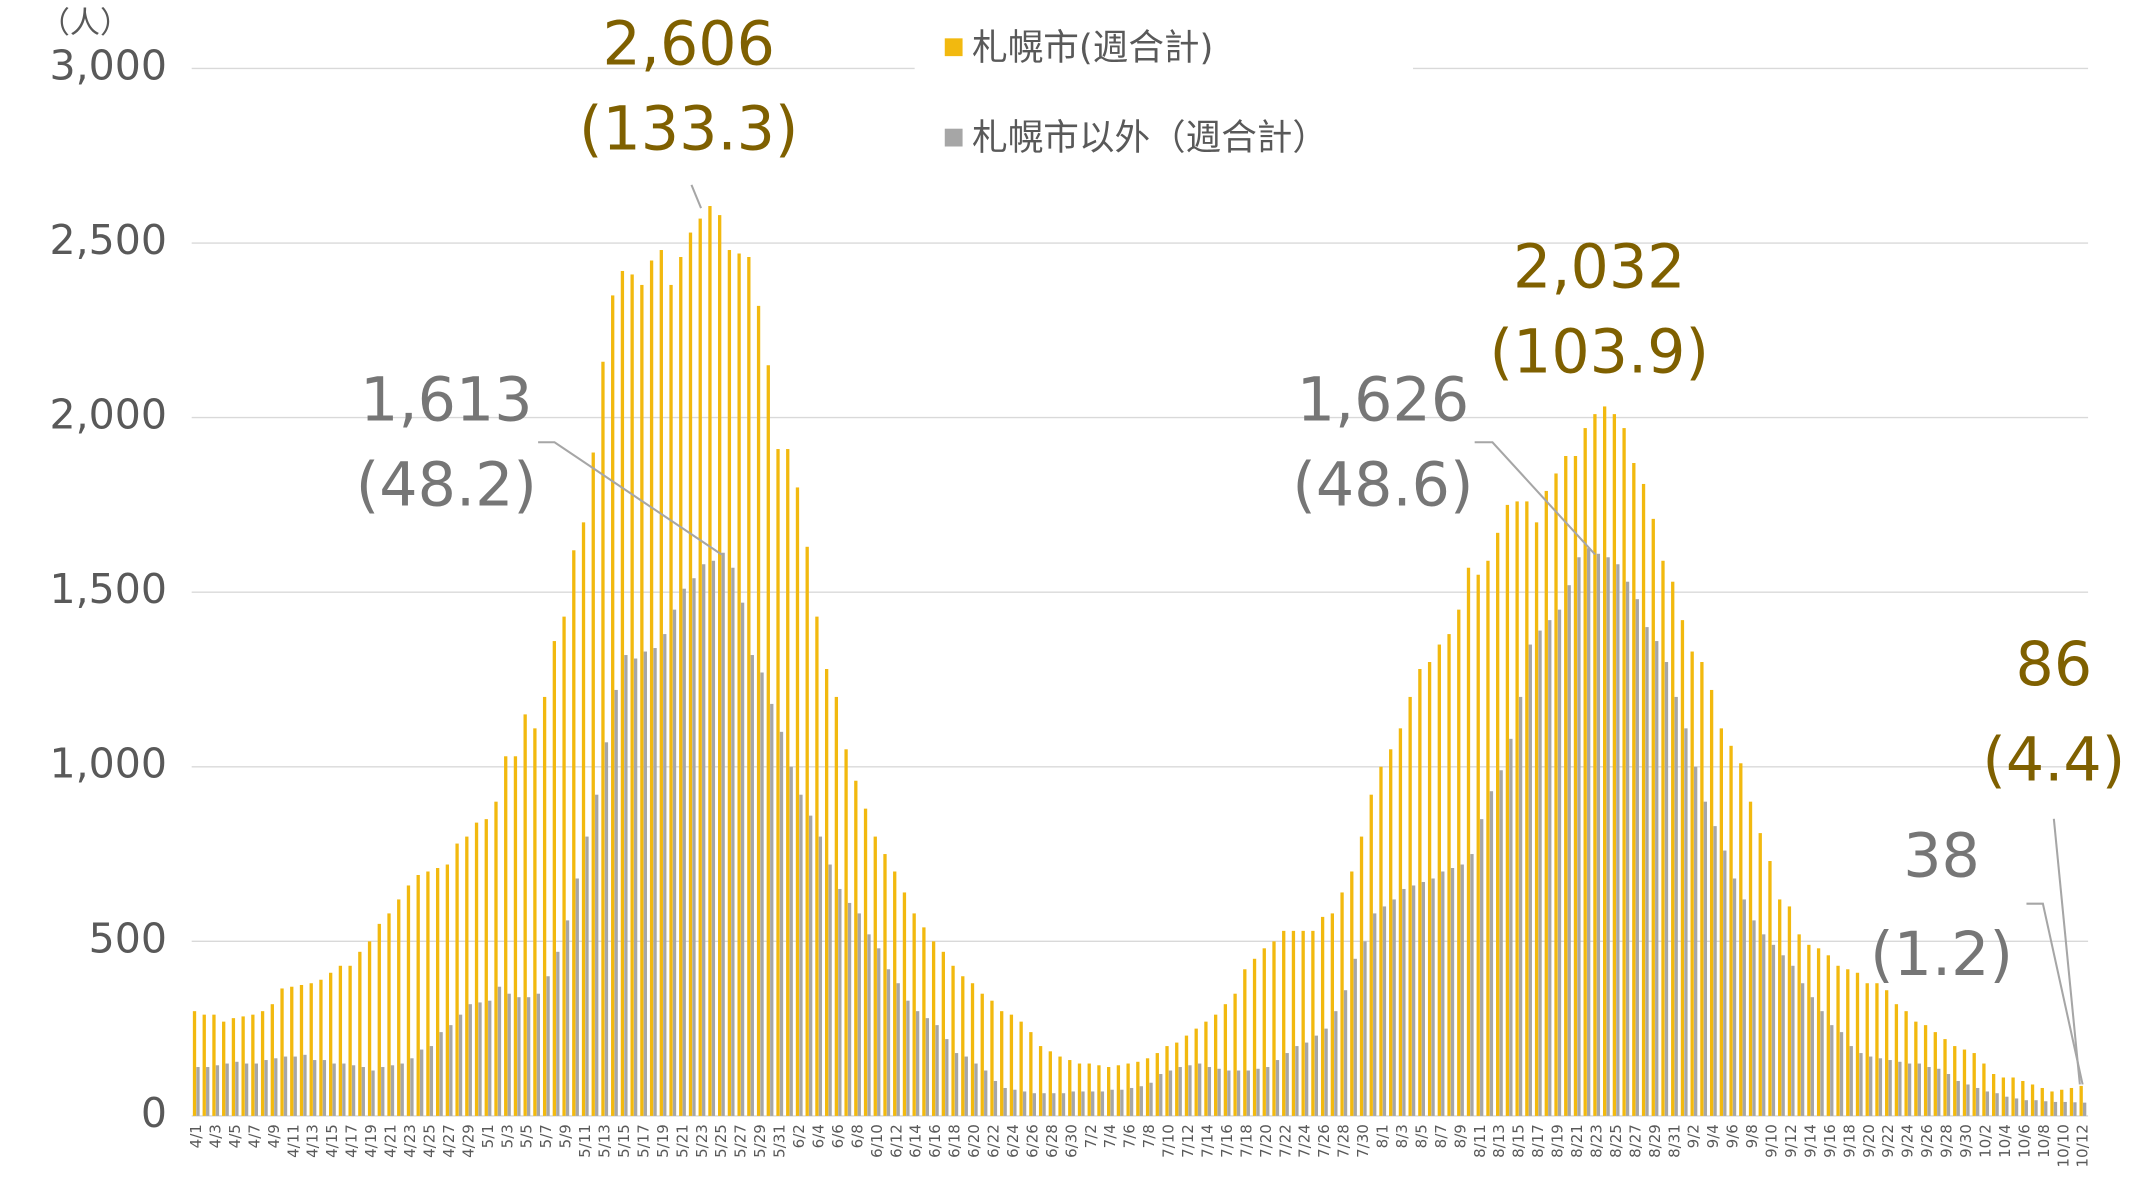 The width and height of the screenshot is (2136, 1183). Describe the element at coordinates (1207, 1141) in the screenshot. I see `x-tick-label: 7/14` at that location.